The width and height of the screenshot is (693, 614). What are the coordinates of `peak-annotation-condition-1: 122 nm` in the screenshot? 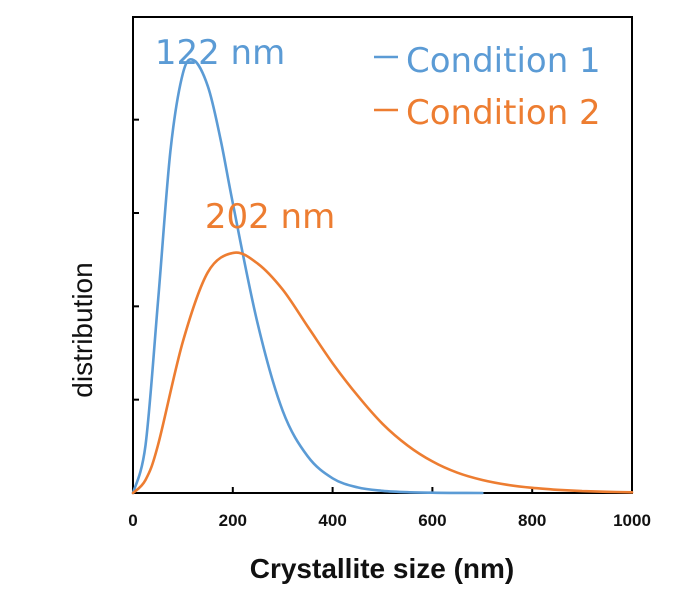 It's located at (220, 53).